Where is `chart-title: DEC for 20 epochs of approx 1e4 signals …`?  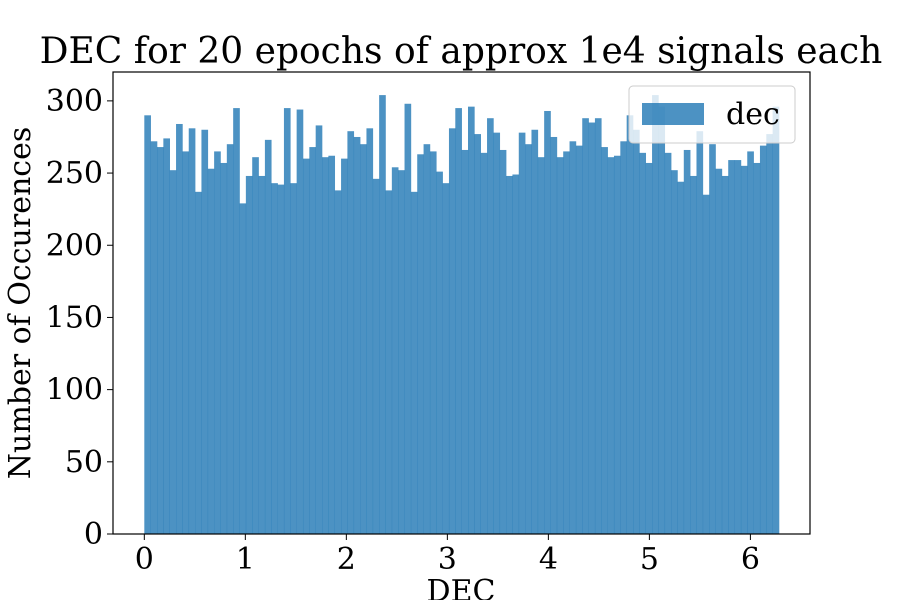 chart-title: DEC for 20 epochs of approx 1e4 signals … is located at coordinates (461, 51).